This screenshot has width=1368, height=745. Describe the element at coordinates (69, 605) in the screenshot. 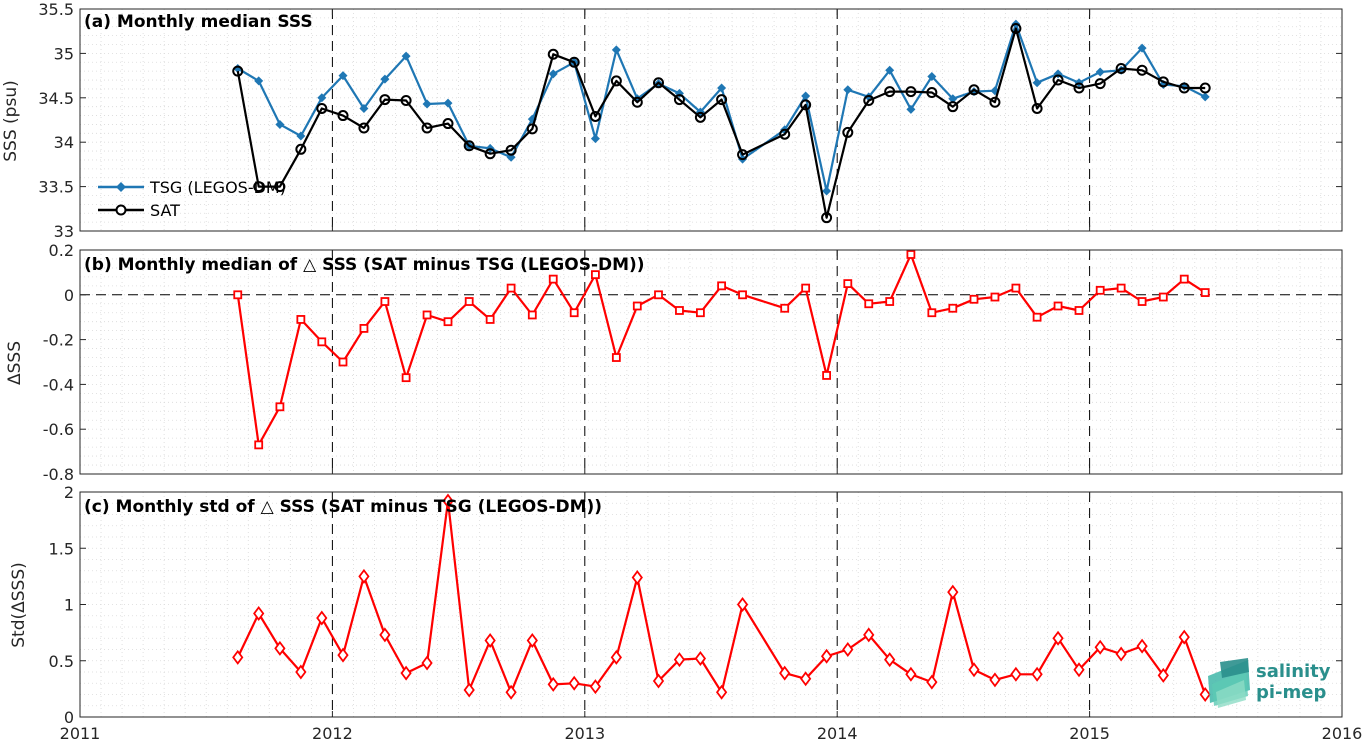

I see `y-tick-label: 1` at that location.